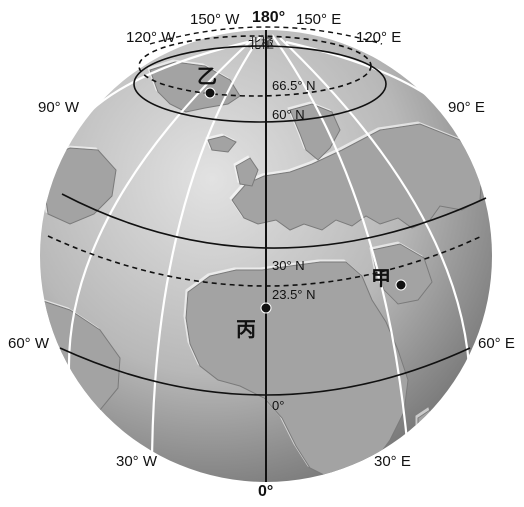 This screenshot has width=524, height=507. I want to click on iceland-land, so click(222, 144).